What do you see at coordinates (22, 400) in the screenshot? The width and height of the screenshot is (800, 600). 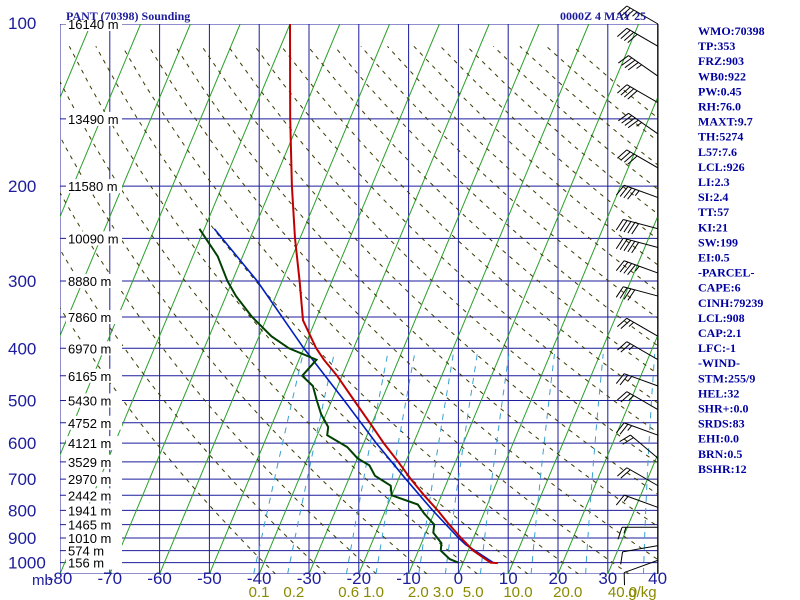 I see `y-tick-label: 500` at bounding box center [22, 400].